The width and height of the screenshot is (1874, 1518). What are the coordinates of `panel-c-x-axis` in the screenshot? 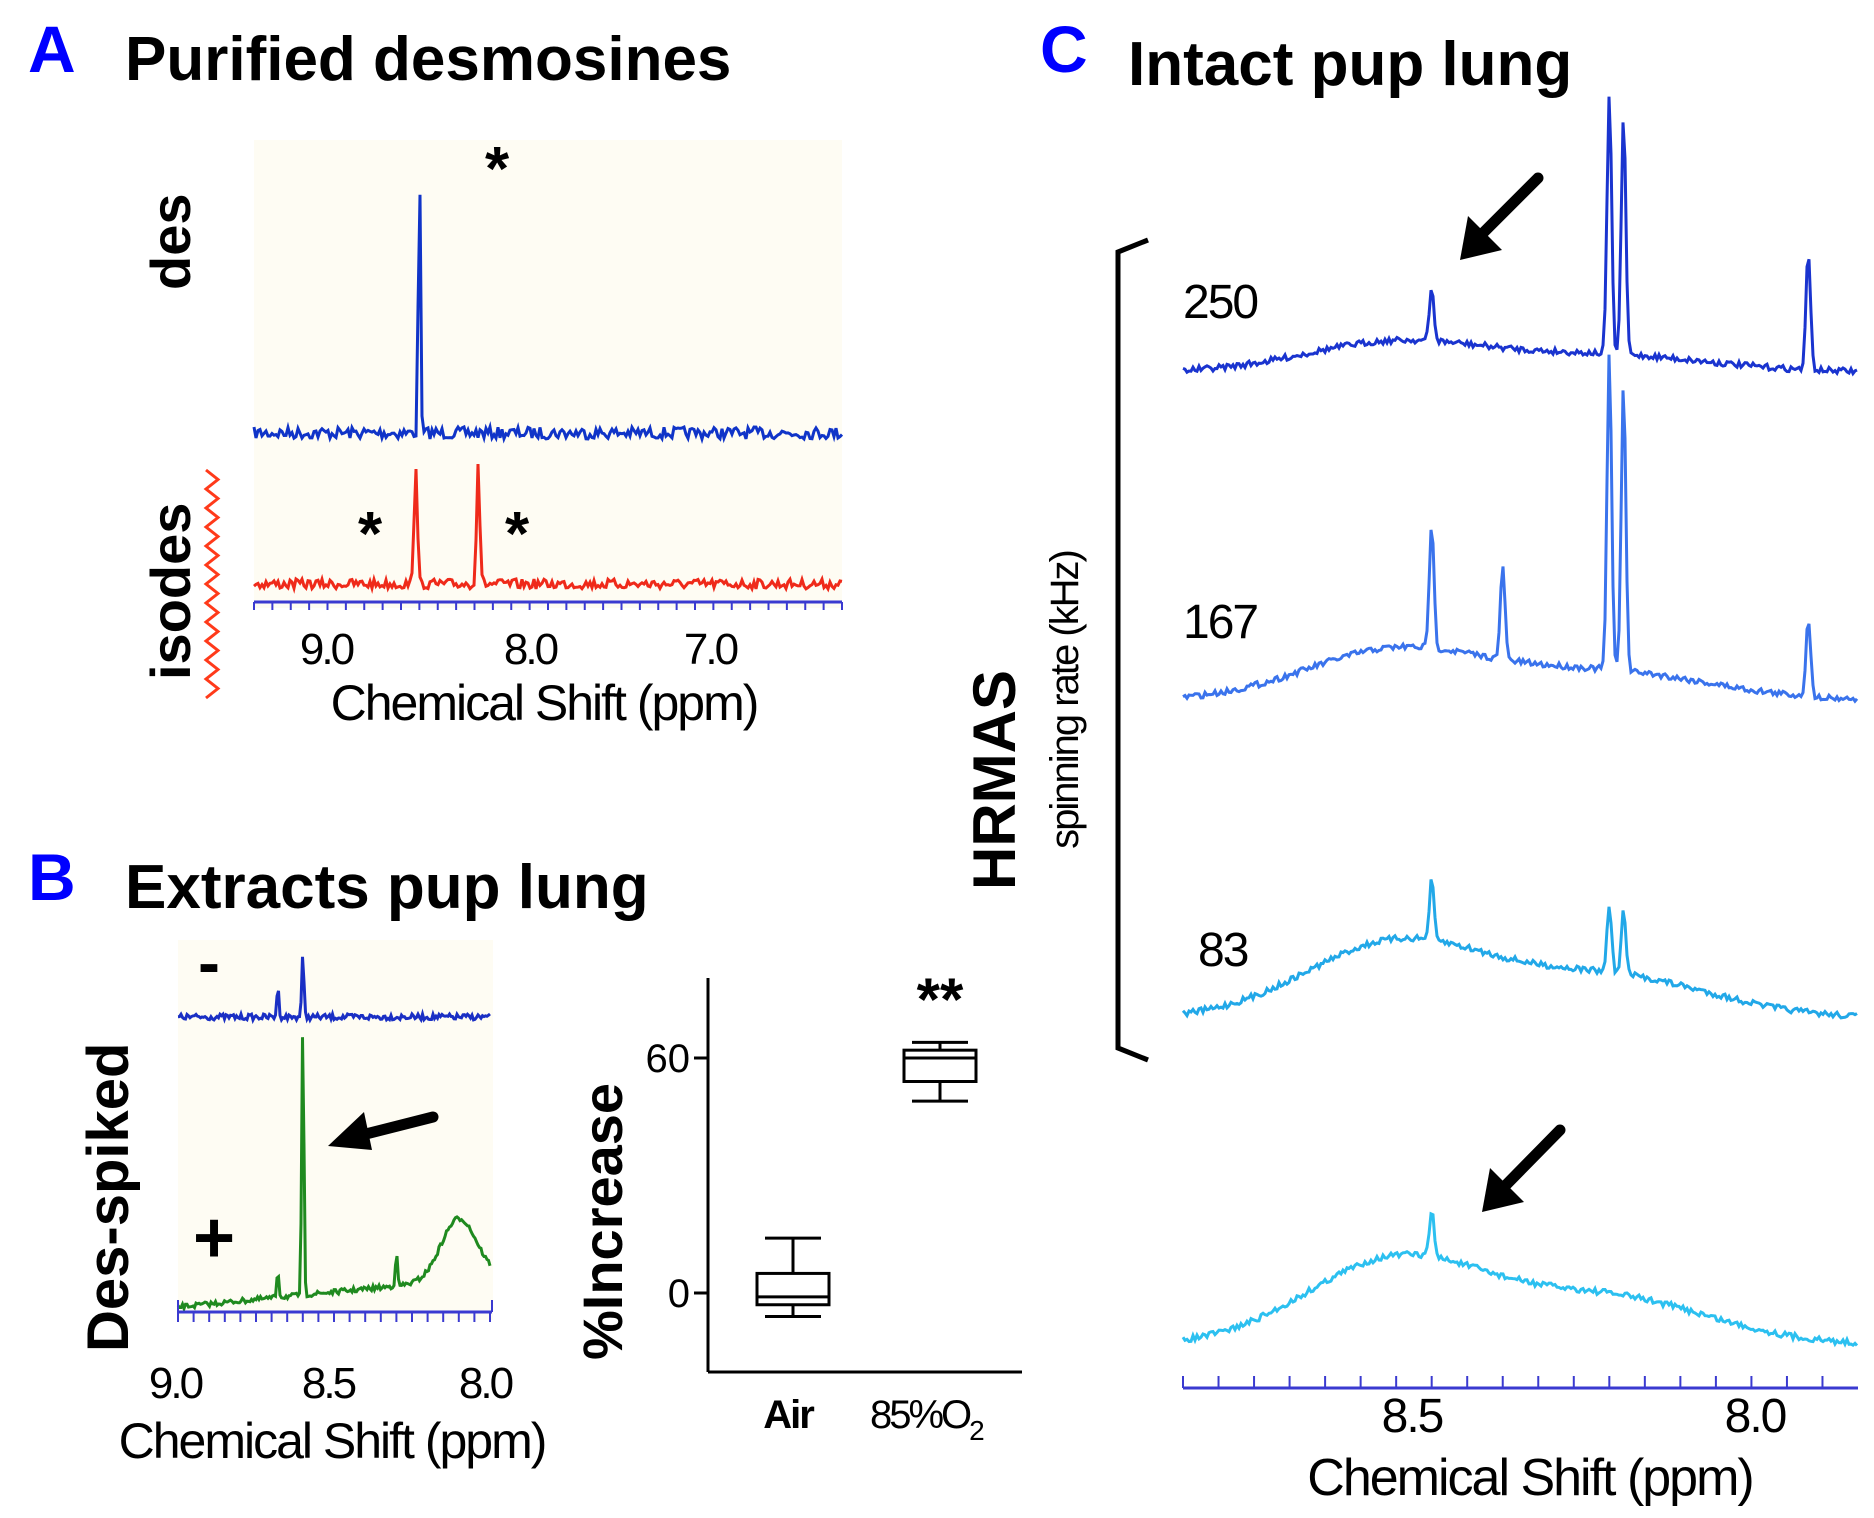 It's located at (1520, 1383).